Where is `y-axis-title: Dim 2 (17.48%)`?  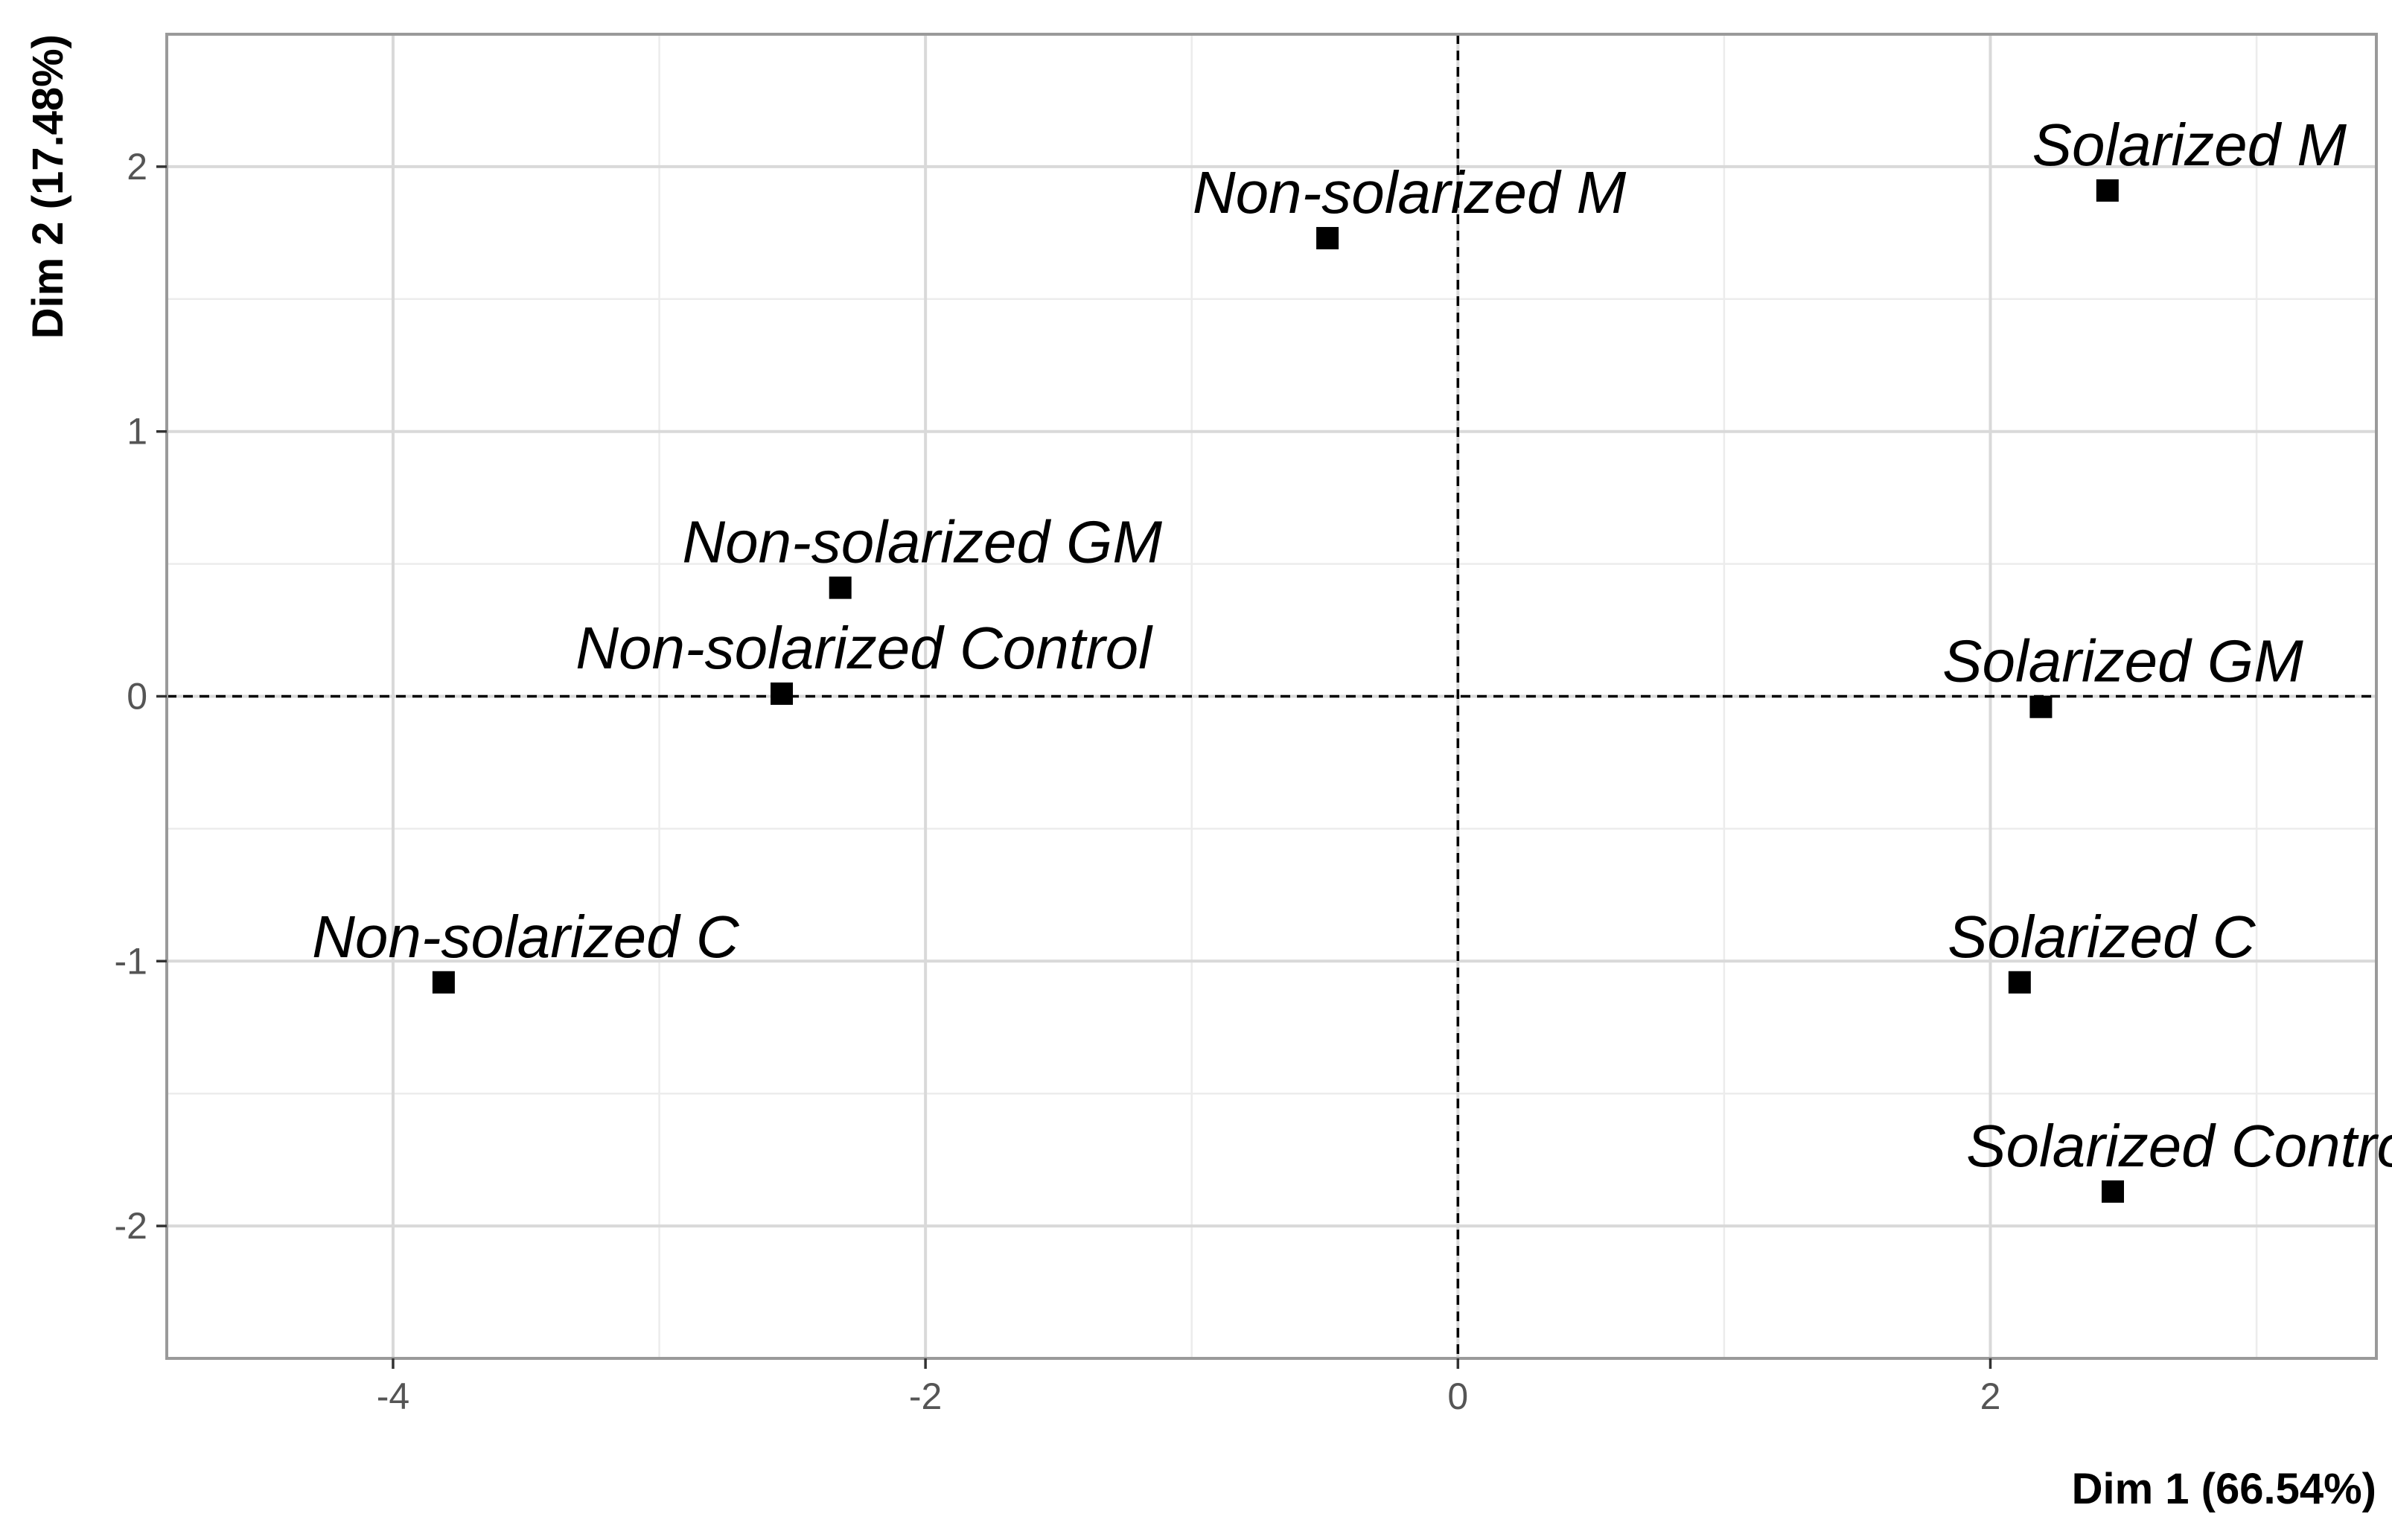
y-axis-title: Dim 2 (17.48%) is located at coordinates (48, 187).